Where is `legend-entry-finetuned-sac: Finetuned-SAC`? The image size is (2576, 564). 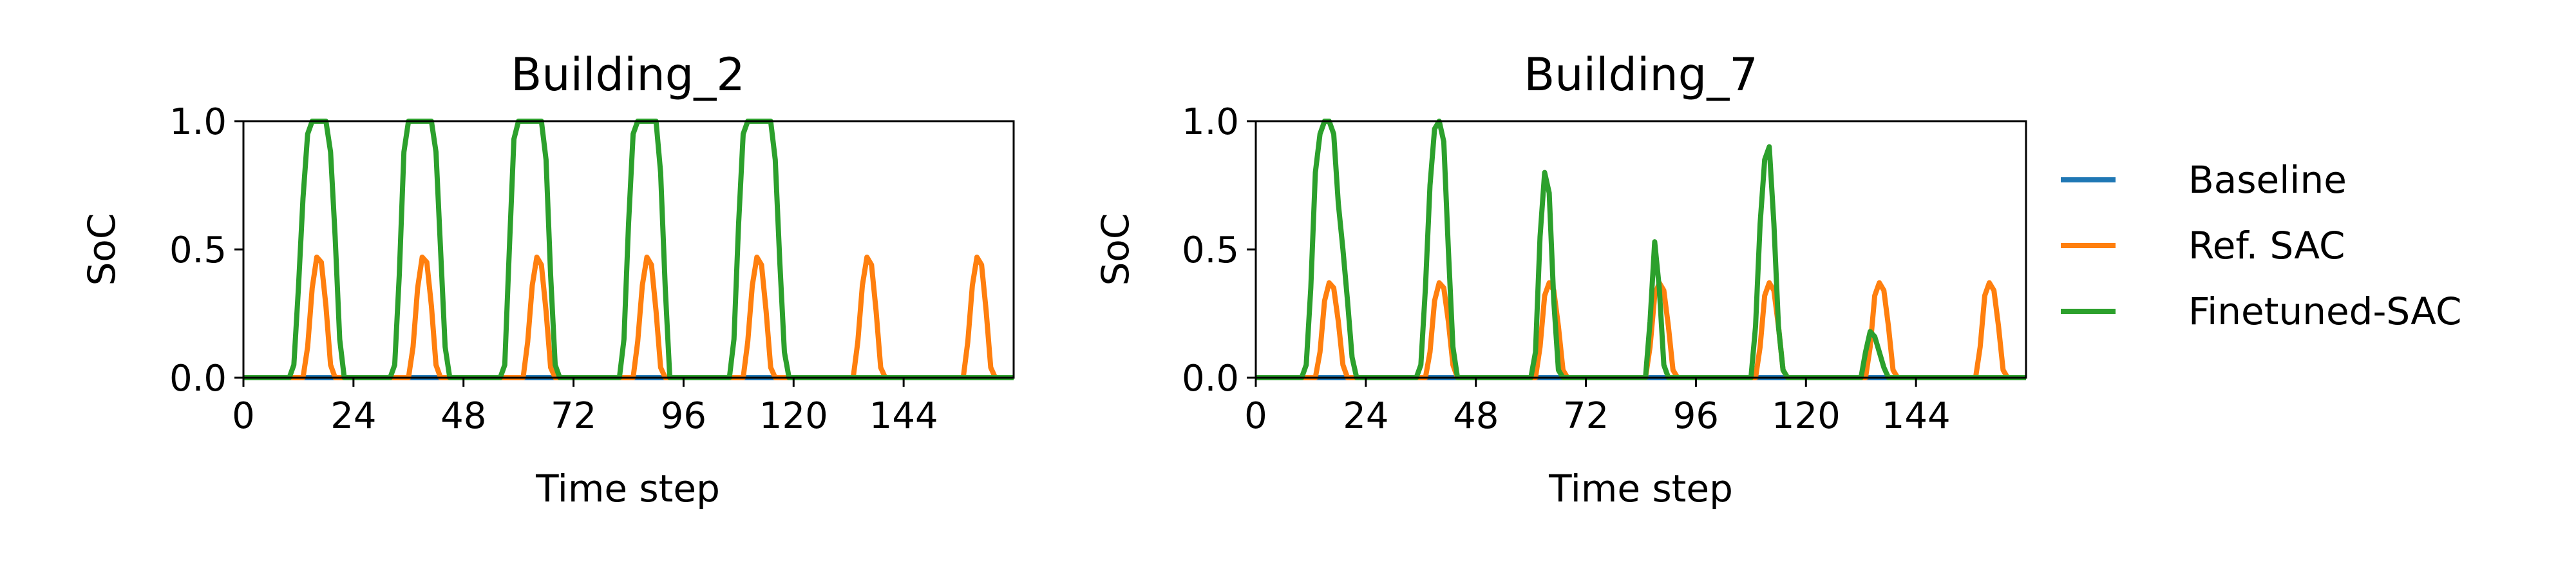 legend-entry-finetuned-sac: Finetuned-SAC is located at coordinates (2261, 311).